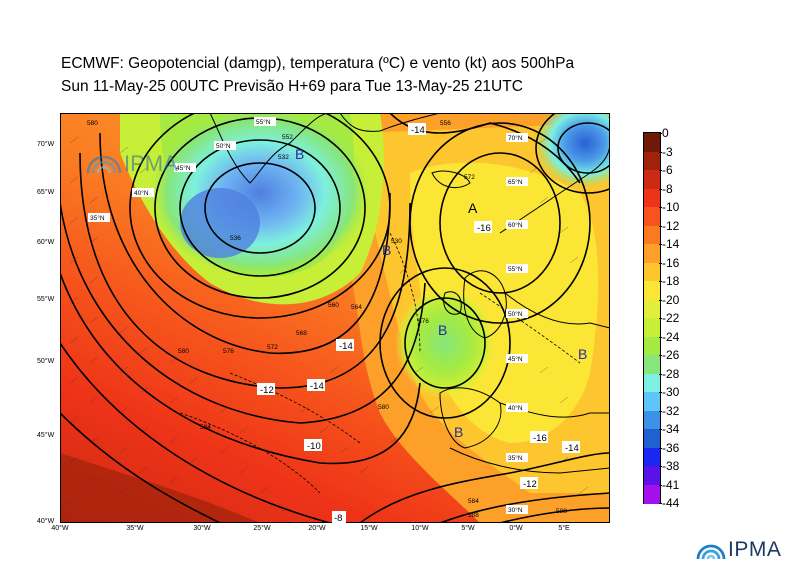 The height and width of the screenshot is (566, 800). I want to click on colorbar-label: -3, so click(667, 151).